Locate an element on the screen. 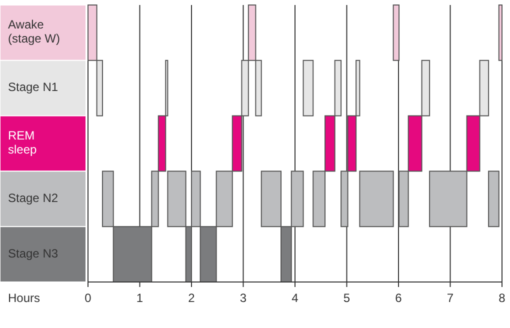 The image size is (510, 328). x-tick-label: 3 is located at coordinates (243, 298).